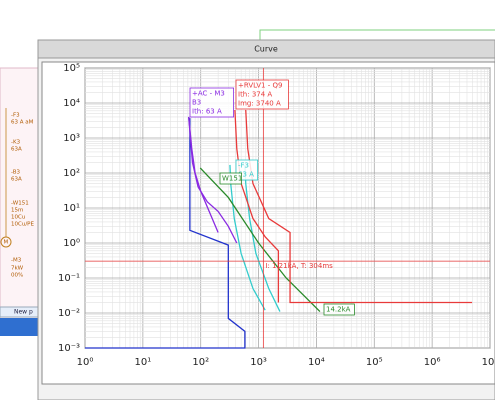 This screenshot has height=400, width=495. What do you see at coordinates (23, 312) in the screenshot?
I see `new-button-label: New p` at bounding box center [23, 312].